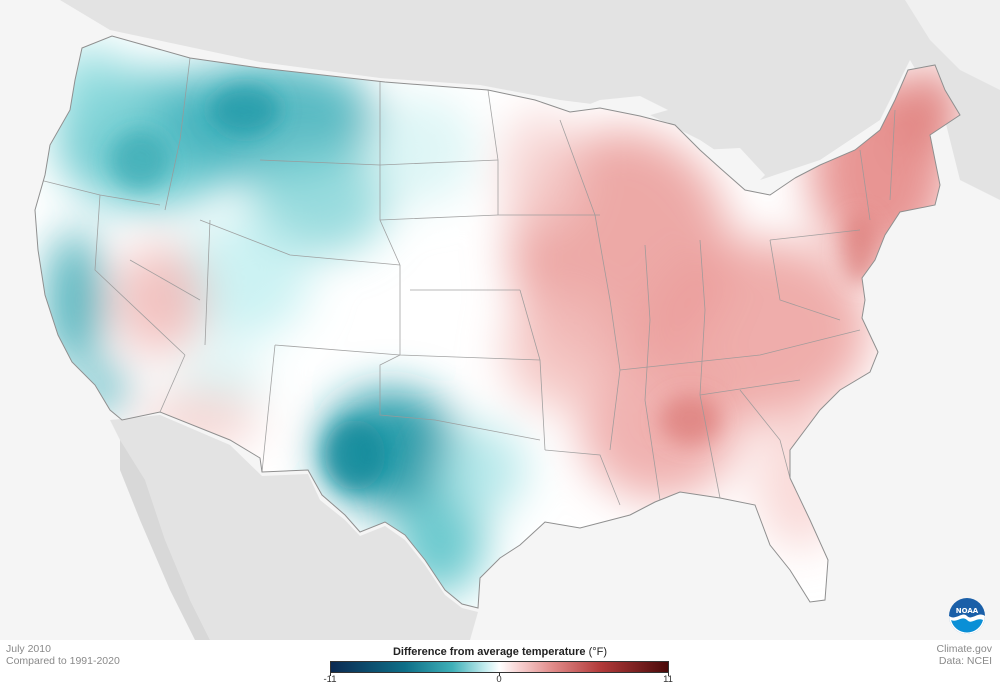  What do you see at coordinates (489, 652) in the screenshot?
I see `legend-title-text: Difference from average temperature` at bounding box center [489, 652].